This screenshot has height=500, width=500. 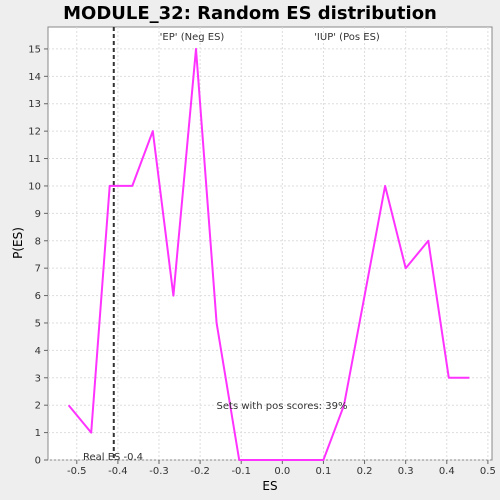 What do you see at coordinates (118, 471) in the screenshot?
I see `x-tick-label: -0.4` at bounding box center [118, 471].